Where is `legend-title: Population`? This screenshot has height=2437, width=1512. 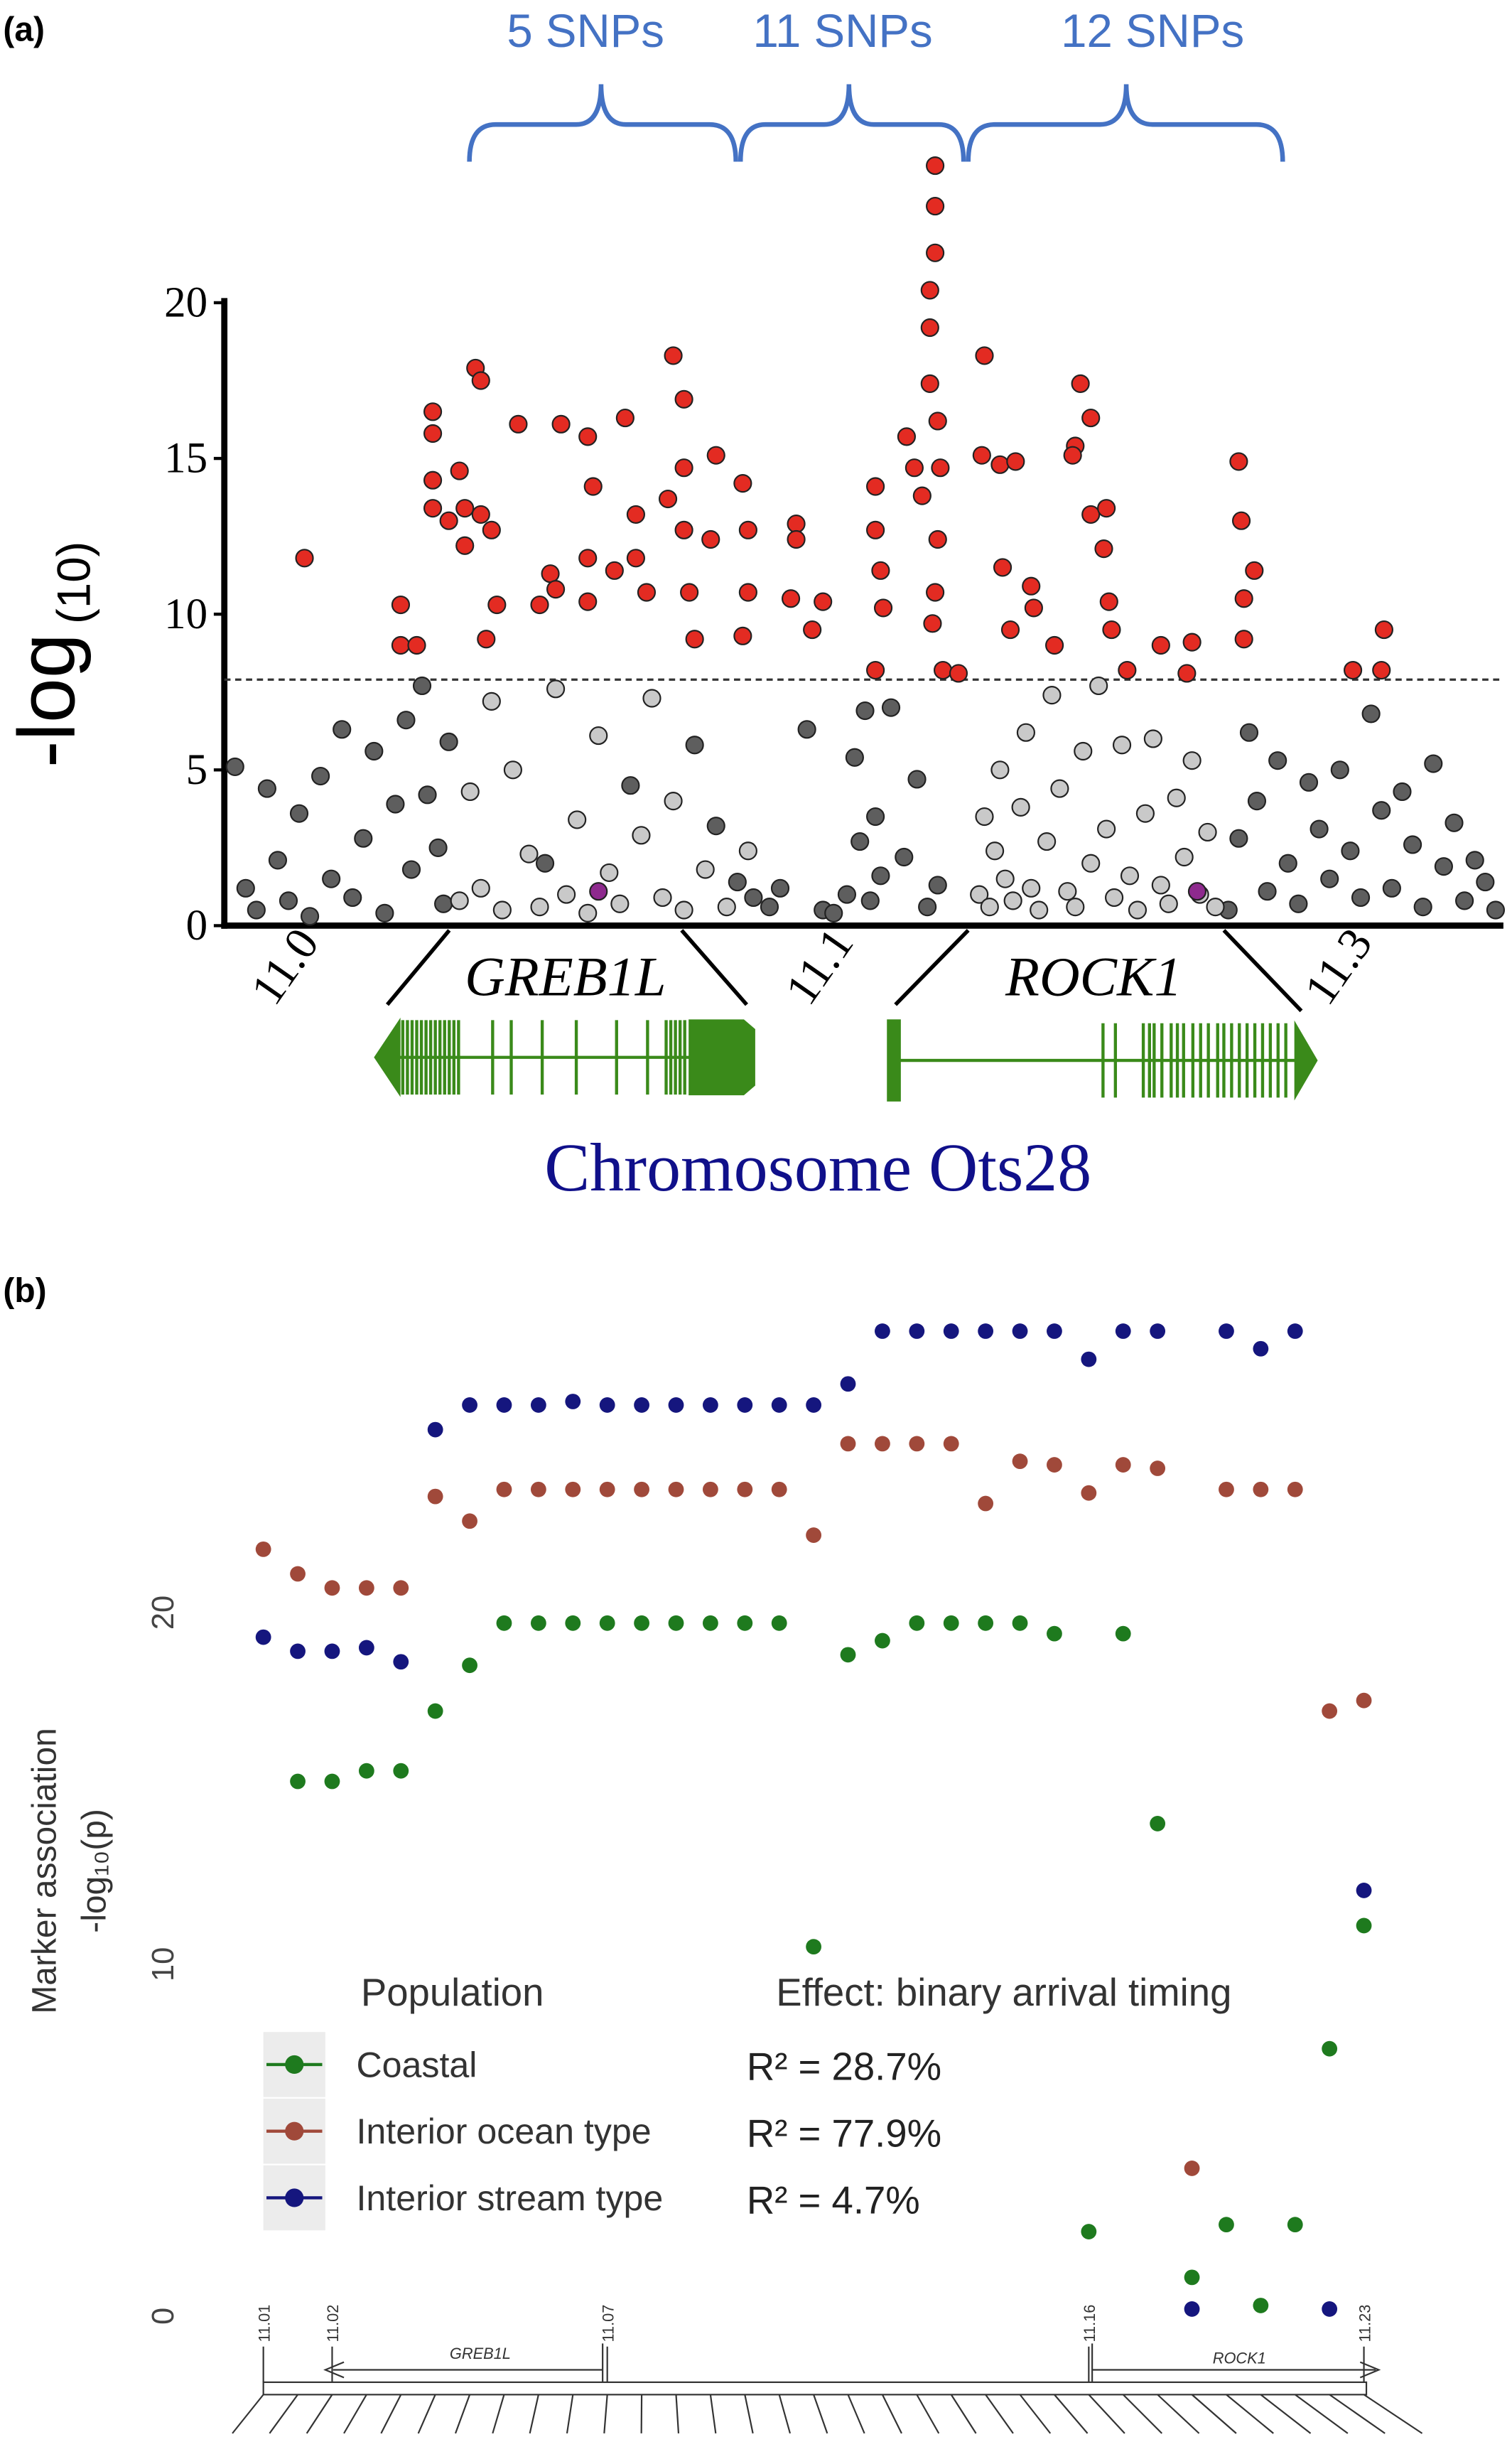
legend-title: Population is located at coordinates (452, 1992).